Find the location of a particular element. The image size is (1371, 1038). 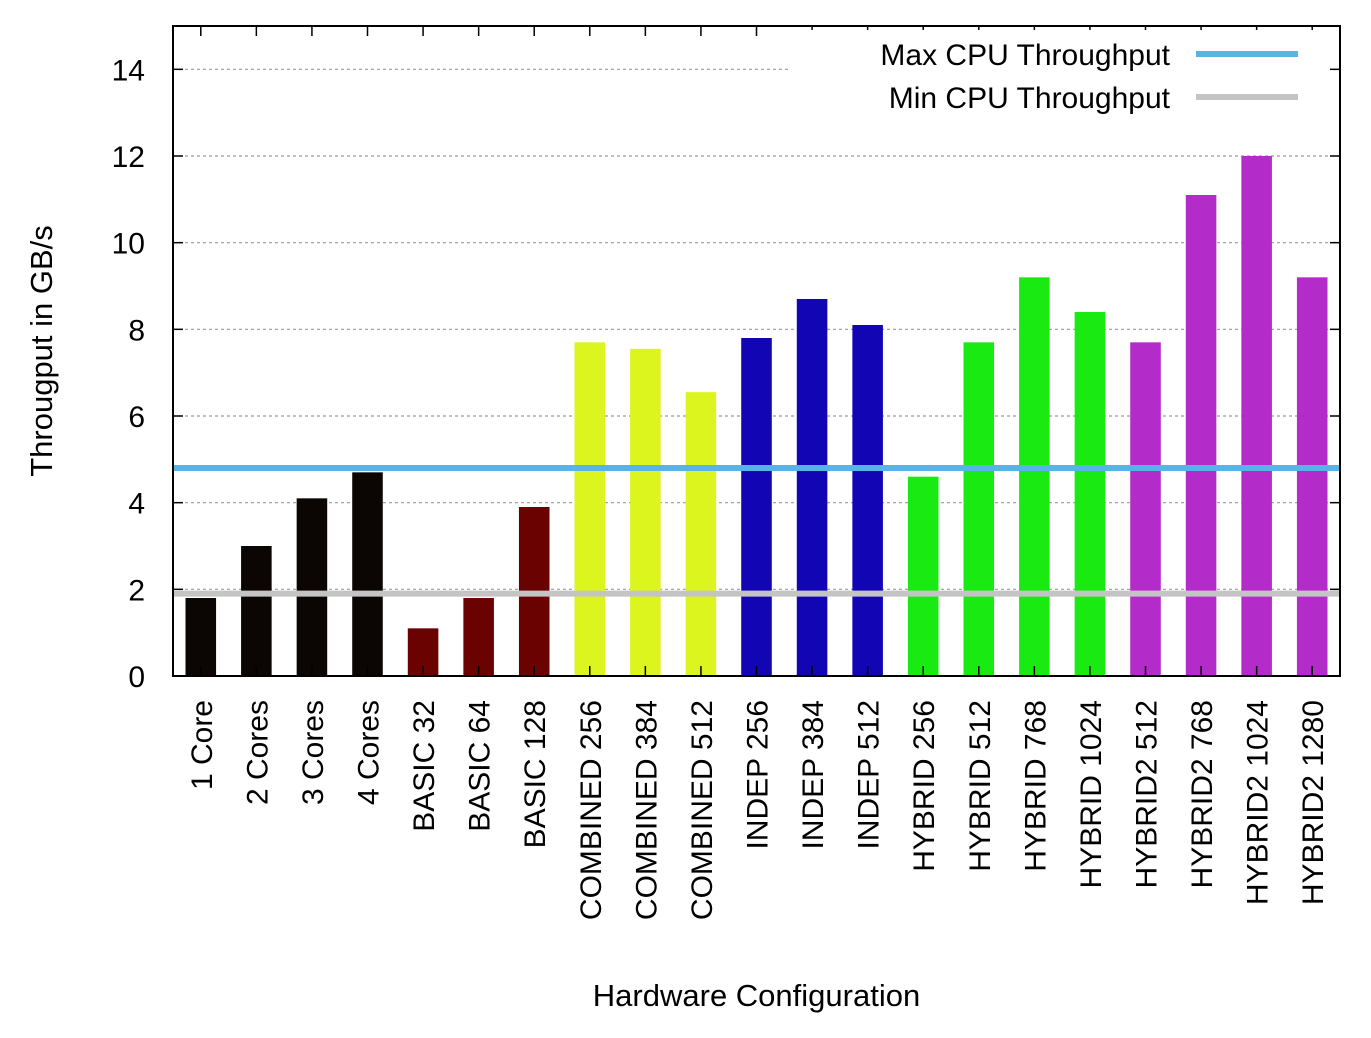

x-category-label: HYBRID 256 is located at coordinates (924, 786).